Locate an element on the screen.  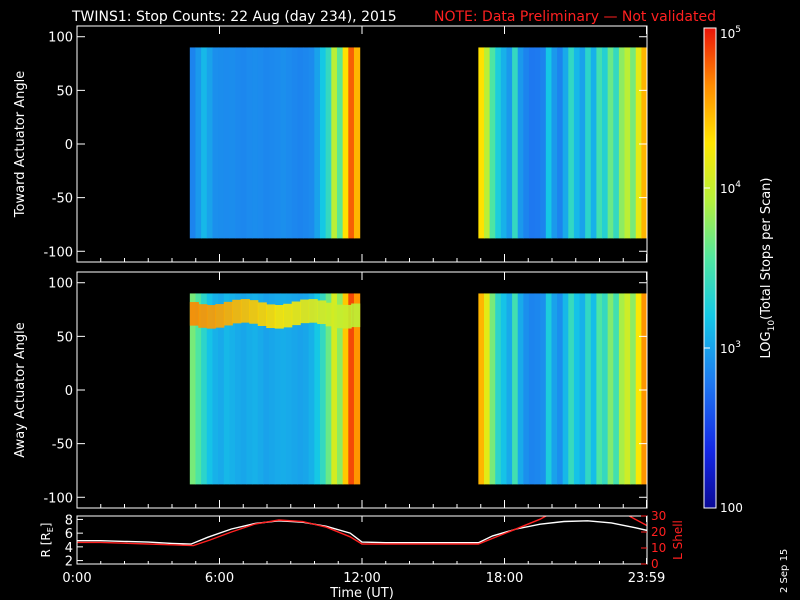
colorbar-tick-label: 10⁵ is located at coordinates (730, 33).